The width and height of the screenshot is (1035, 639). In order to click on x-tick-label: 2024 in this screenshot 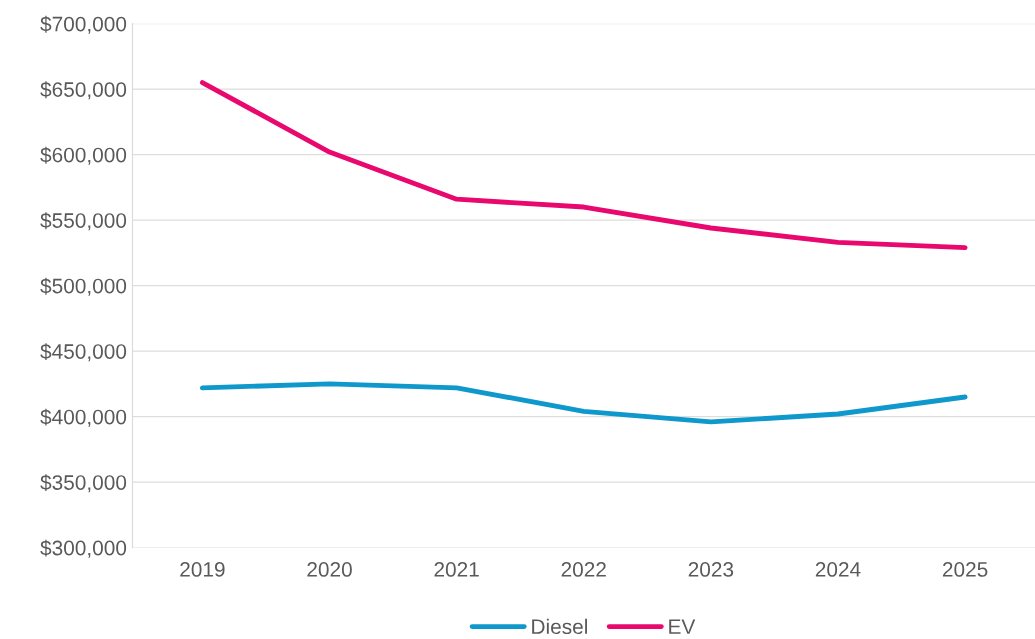, I will do `click(838, 569)`.